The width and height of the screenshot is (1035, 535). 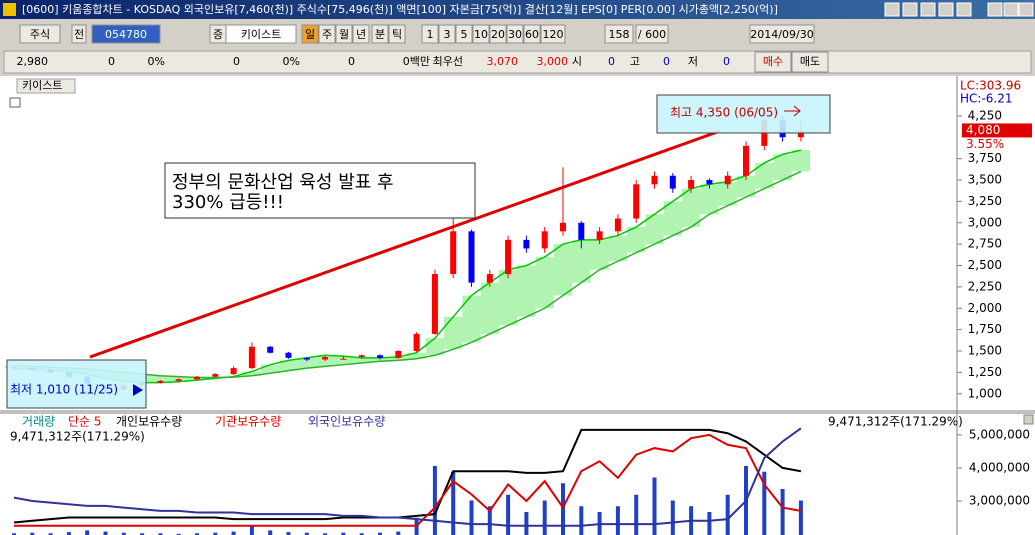 What do you see at coordinates (346, 422) in the screenshot?
I see `legend-item: 외국인보유수량` at bounding box center [346, 422].